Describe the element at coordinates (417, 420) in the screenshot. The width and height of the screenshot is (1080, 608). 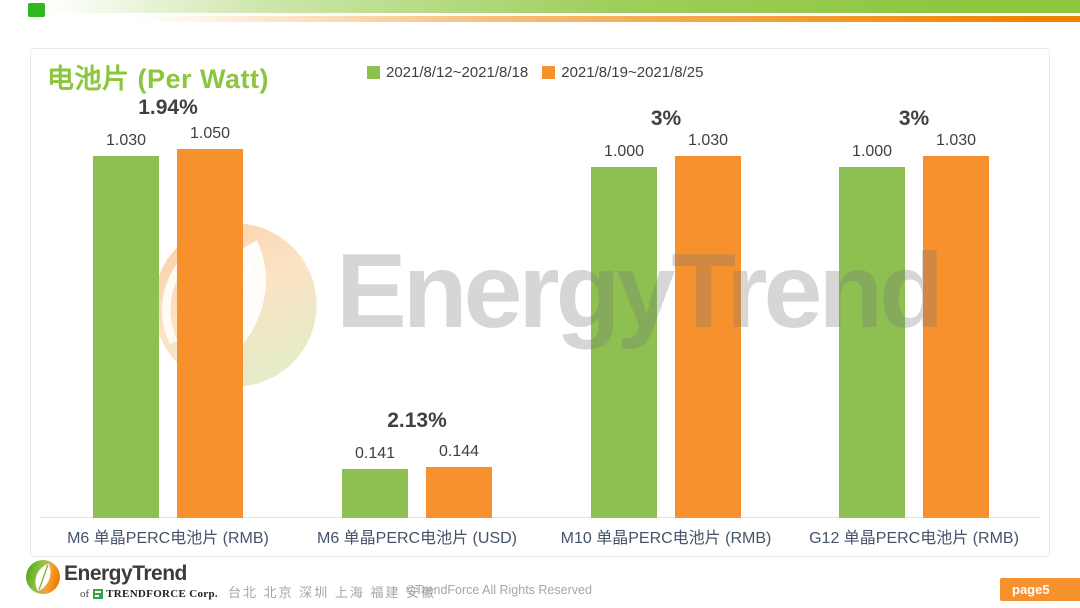
I see `change-percent-label: 2.13%` at that location.